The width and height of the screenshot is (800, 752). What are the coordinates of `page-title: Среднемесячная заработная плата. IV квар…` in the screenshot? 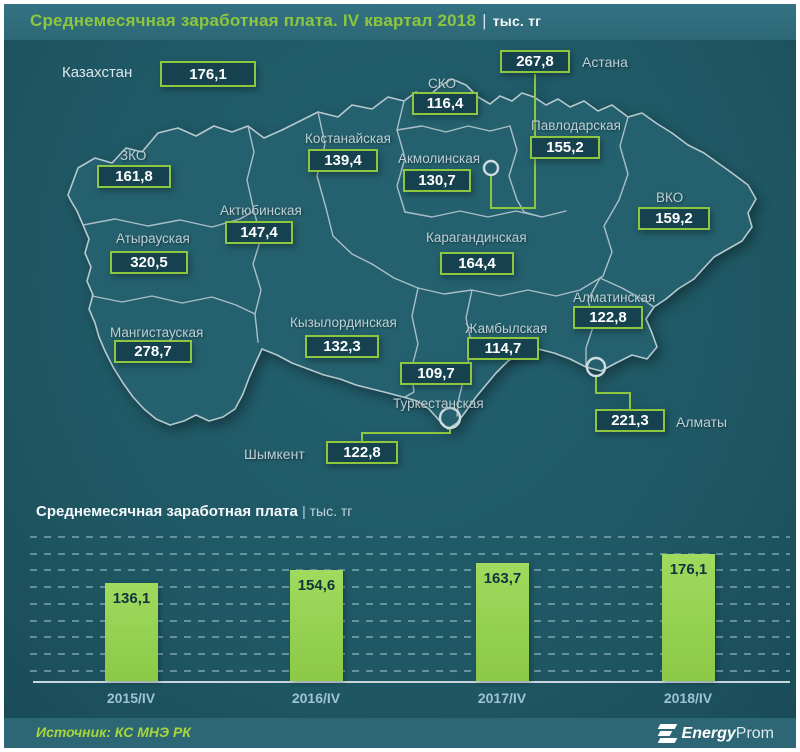 It's located at (285, 21).